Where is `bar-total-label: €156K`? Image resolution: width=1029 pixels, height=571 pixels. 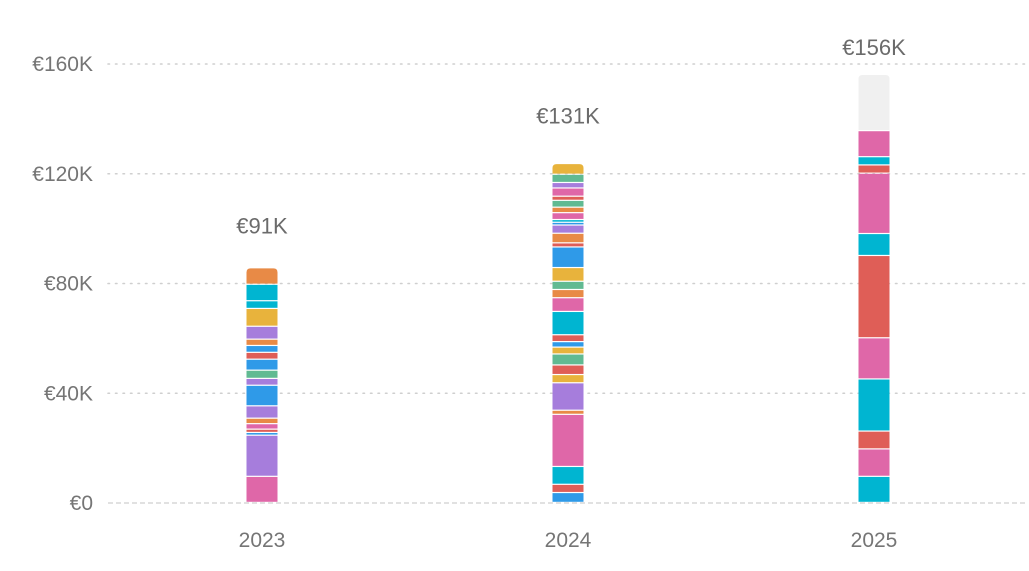 bar-total-label: €156K is located at coordinates (874, 47).